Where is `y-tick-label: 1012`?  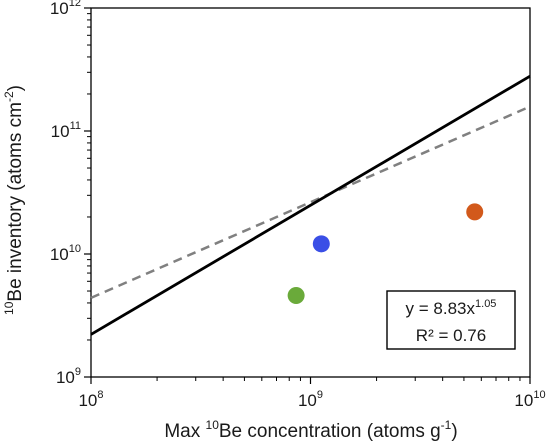 y-tick-label: 1012 is located at coordinates (65, 9).